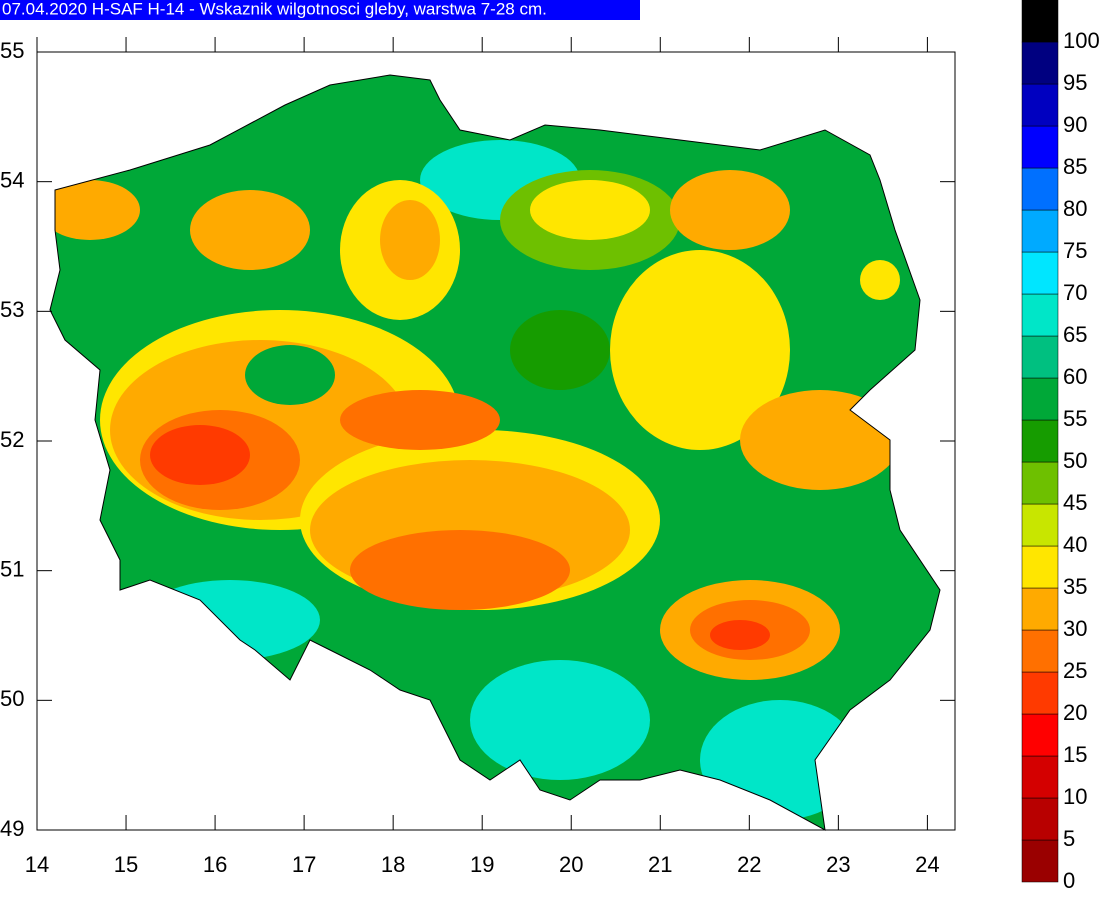 The height and width of the screenshot is (900, 1100). What do you see at coordinates (37, 864) in the screenshot?
I see `x-tick-label: 14` at bounding box center [37, 864].